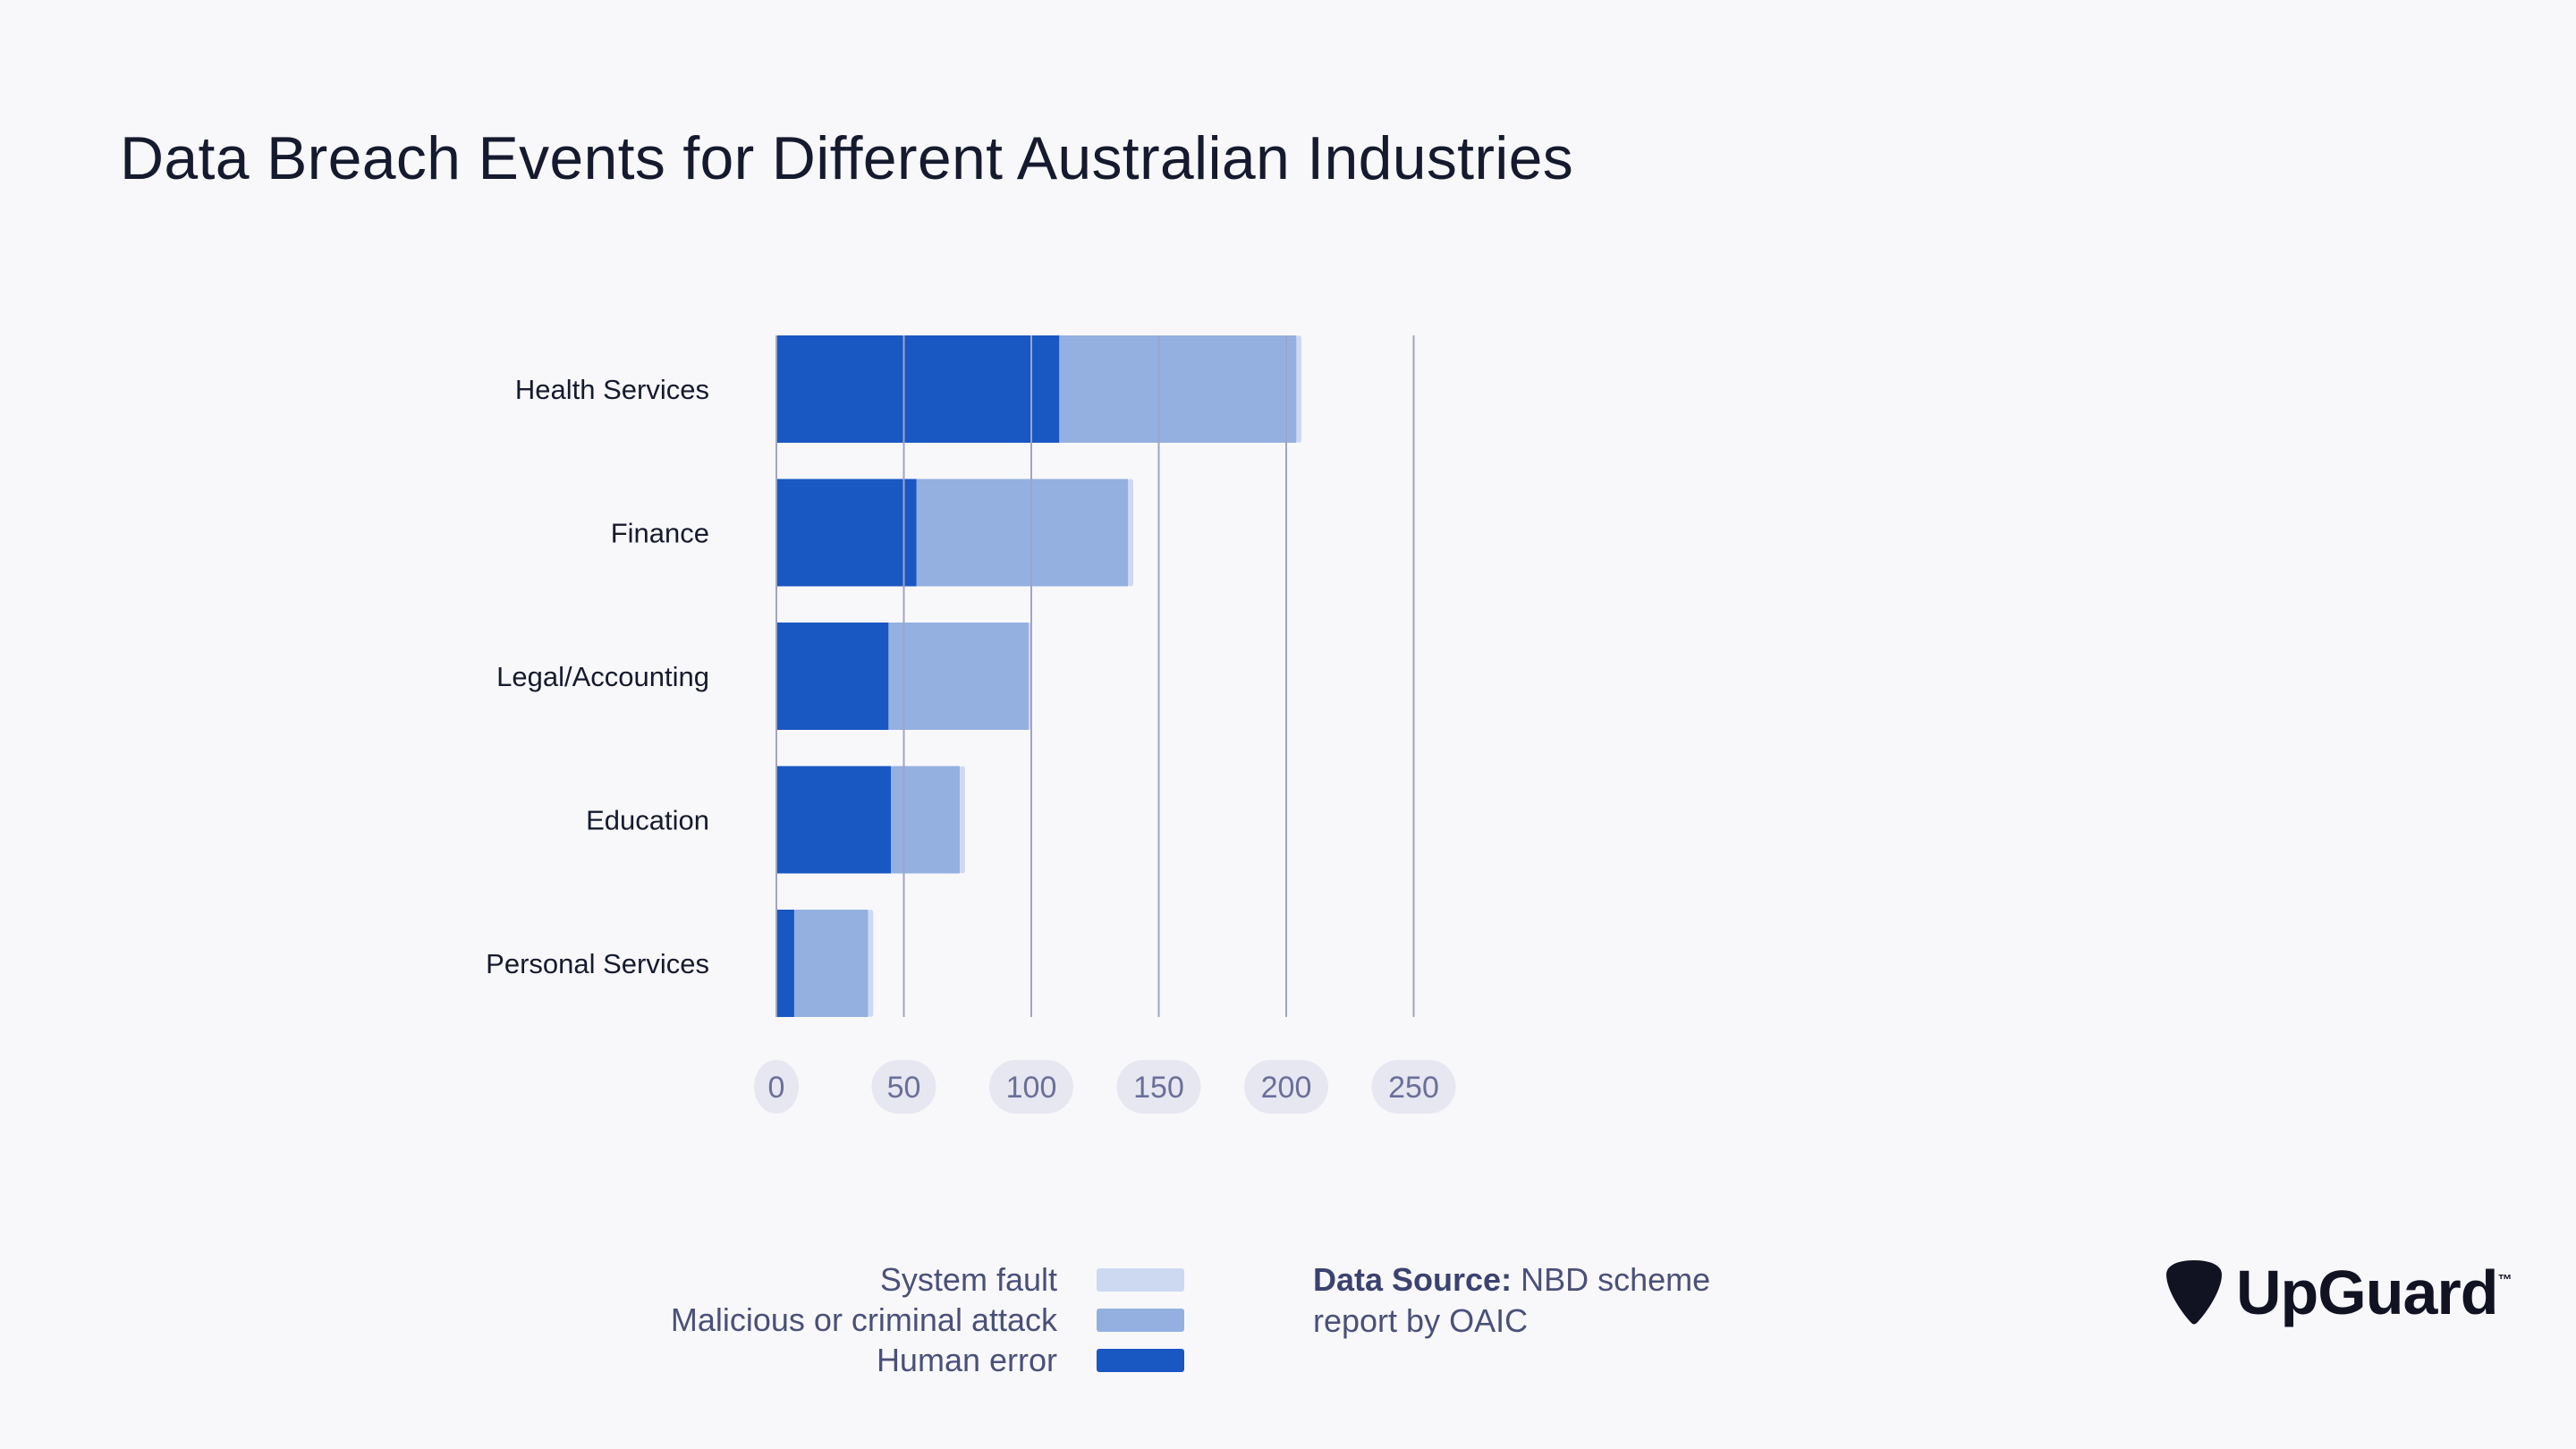 The image size is (2576, 1449). Describe the element at coordinates (1413, 1279) in the screenshot. I see `data-source-label: Data Source:` at that location.